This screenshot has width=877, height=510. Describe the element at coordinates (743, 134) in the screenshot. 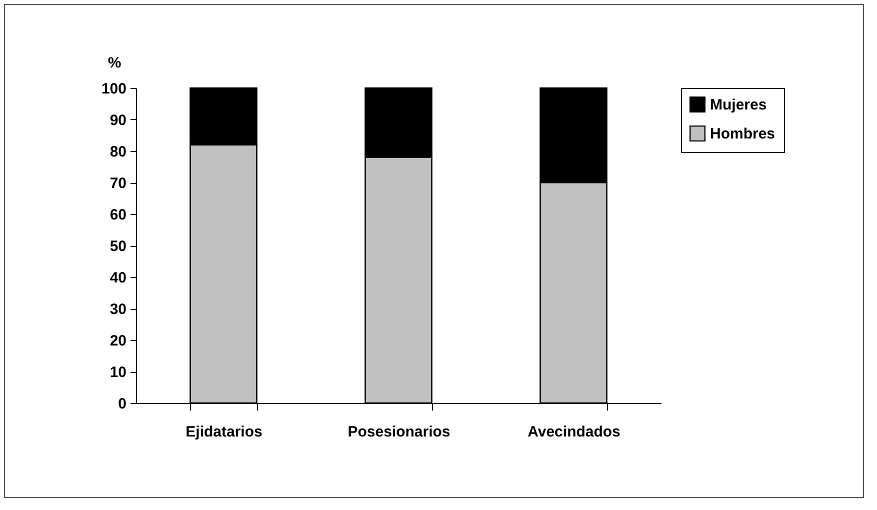

I see `legend-label: Hombres` at that location.